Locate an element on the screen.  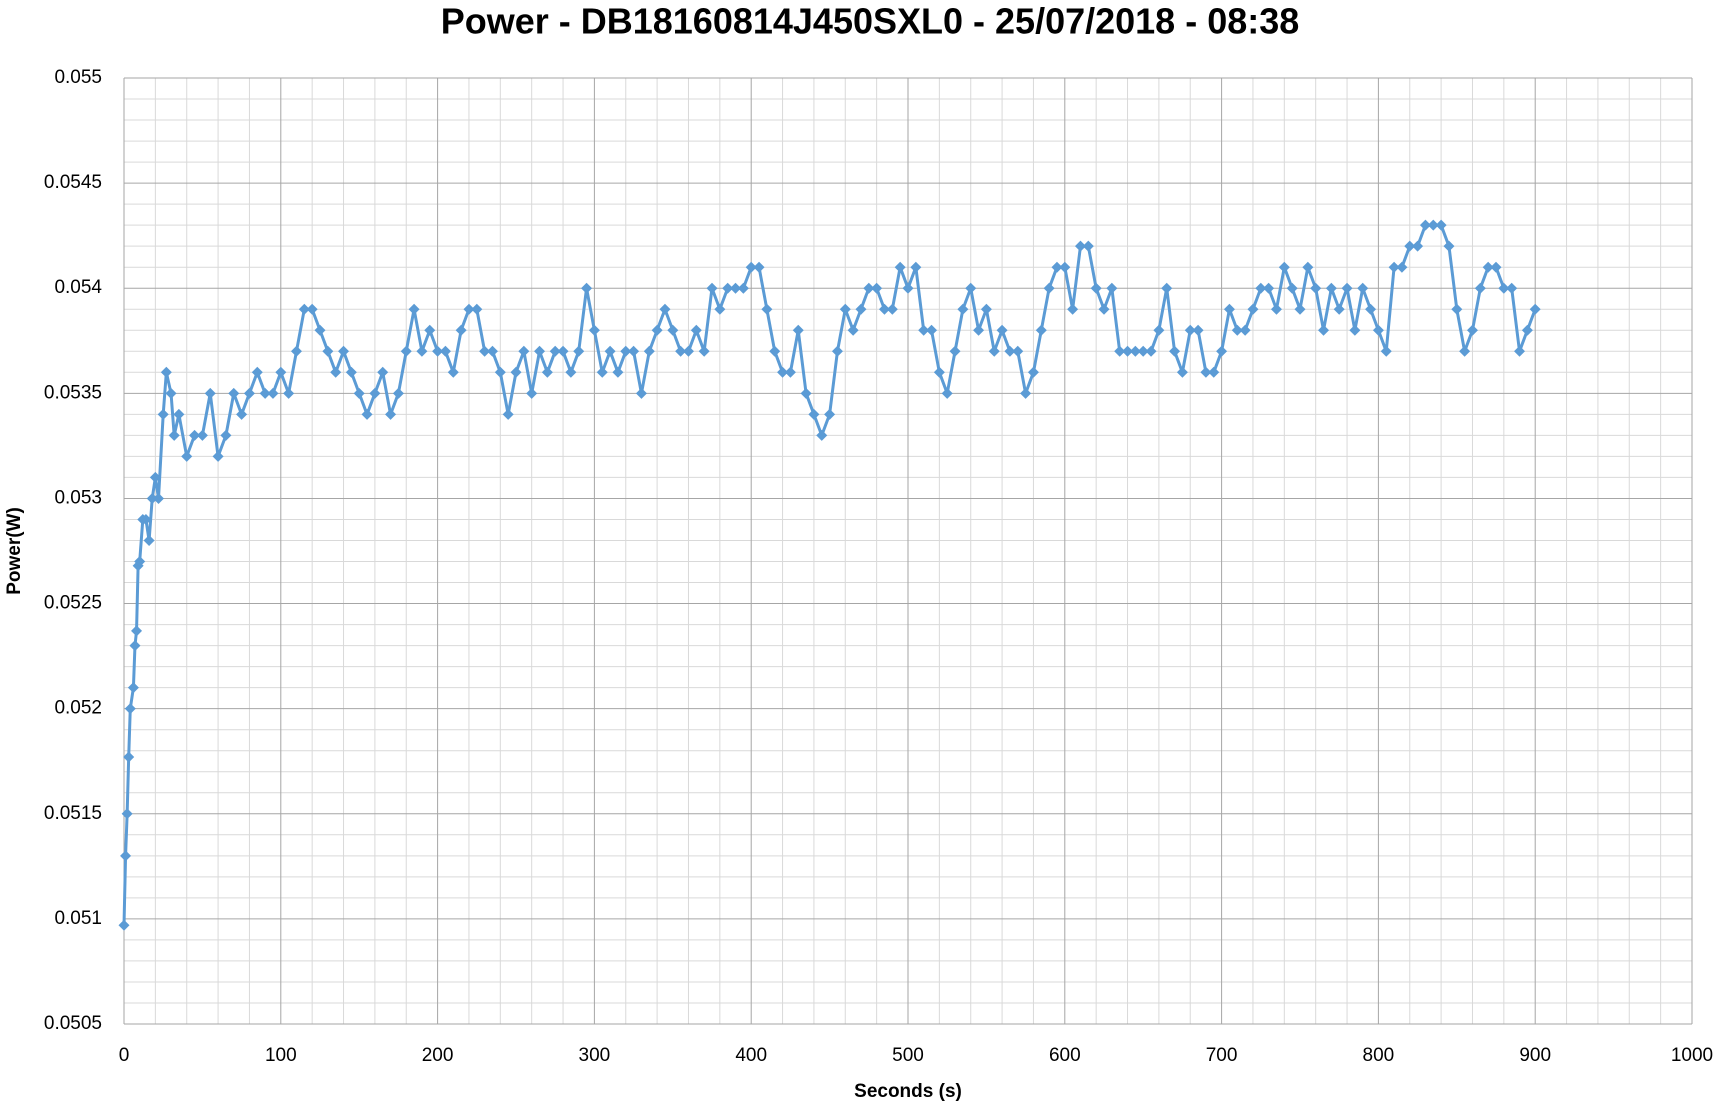
x-tick-label: 900 is located at coordinates (1535, 1055).